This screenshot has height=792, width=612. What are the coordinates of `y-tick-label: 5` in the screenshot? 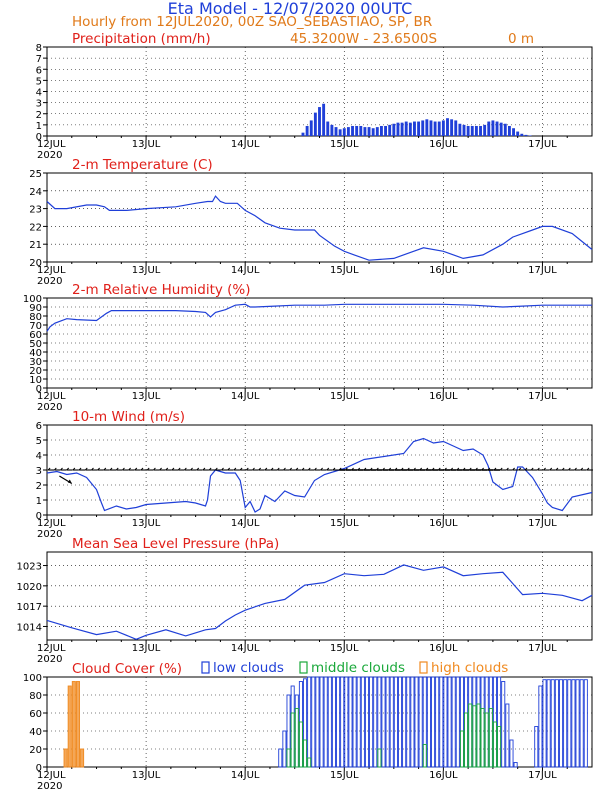 It's located at (39, 441).